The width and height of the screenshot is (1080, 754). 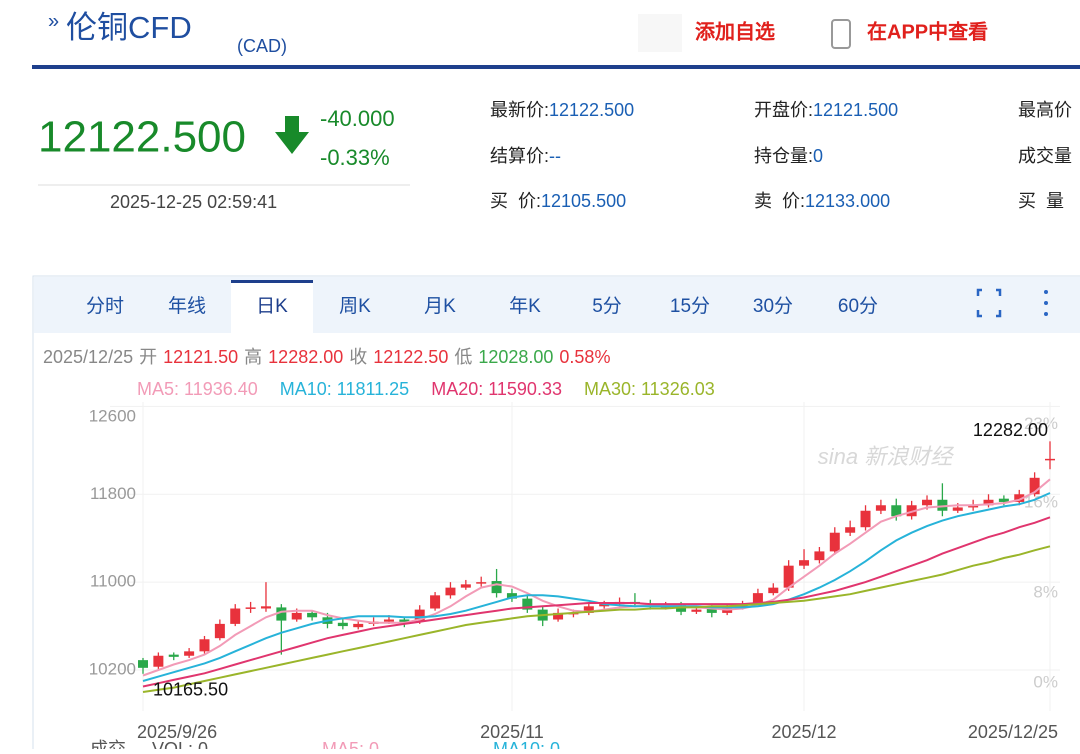 I want to click on y2-tick-label: 16%, so click(x=1041, y=502).